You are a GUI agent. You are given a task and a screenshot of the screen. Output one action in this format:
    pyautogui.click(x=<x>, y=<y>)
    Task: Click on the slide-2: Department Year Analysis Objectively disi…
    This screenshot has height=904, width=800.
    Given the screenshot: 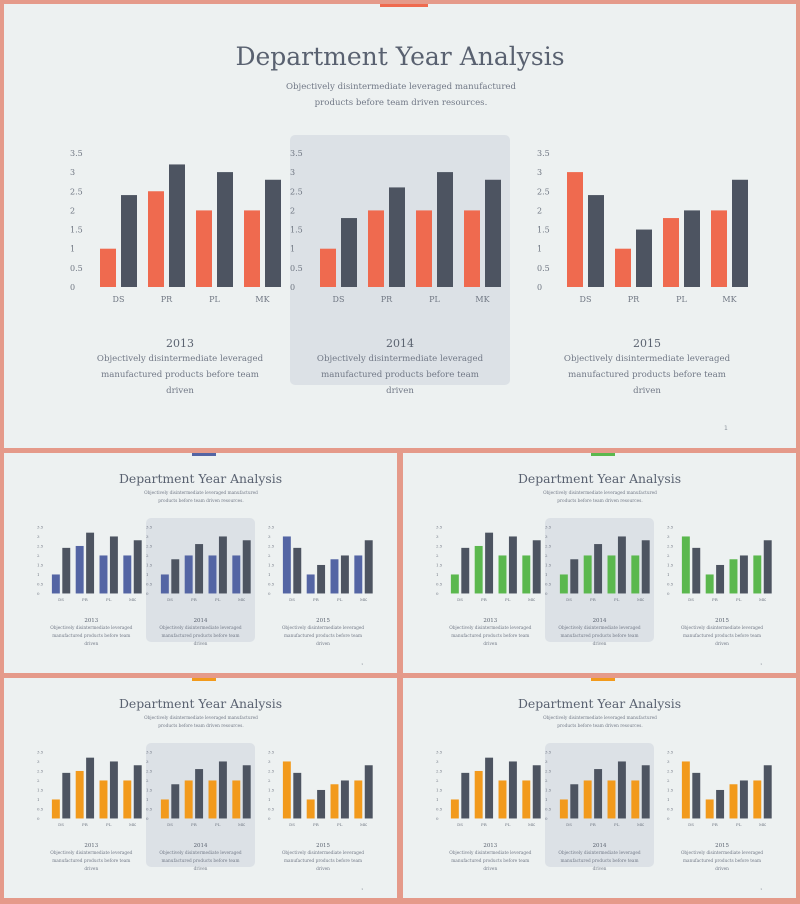 What is the action you would take?
    pyautogui.click(x=200, y=563)
    